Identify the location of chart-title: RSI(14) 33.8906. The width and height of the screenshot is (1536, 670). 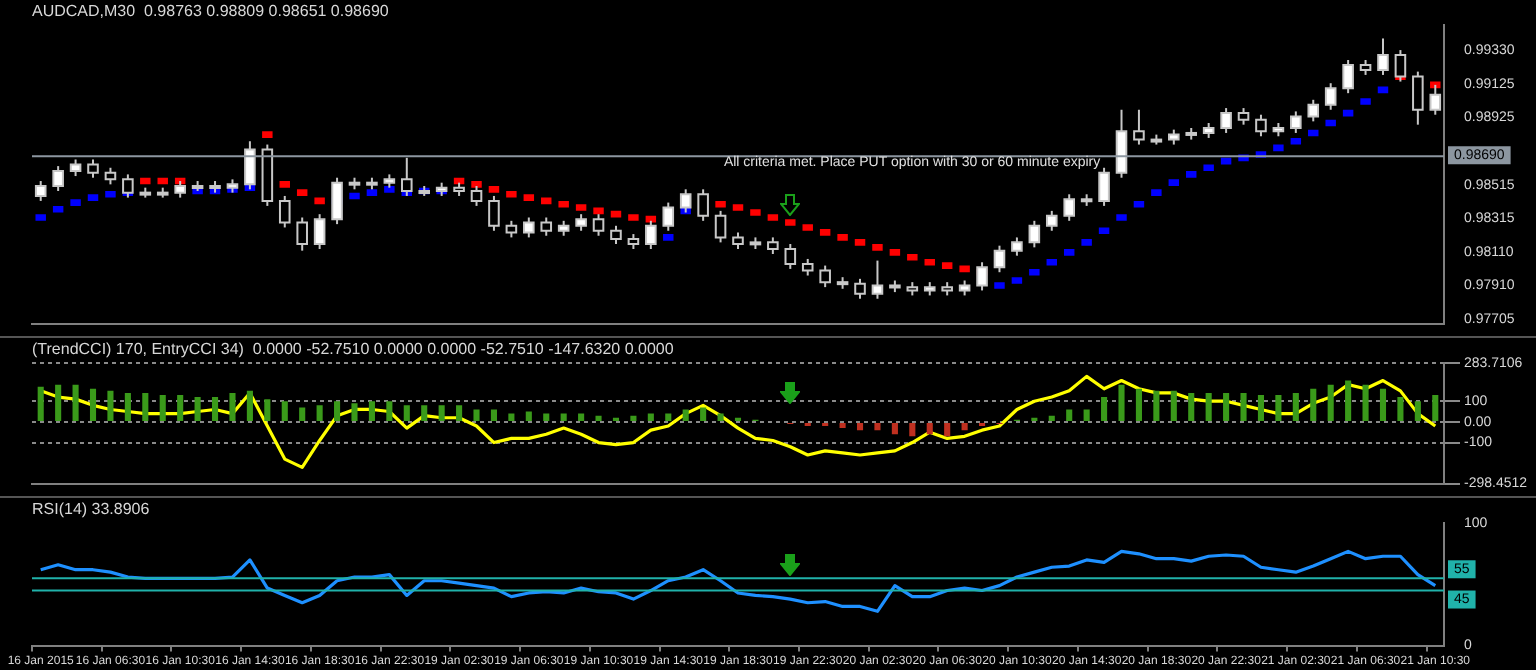
(91, 509).